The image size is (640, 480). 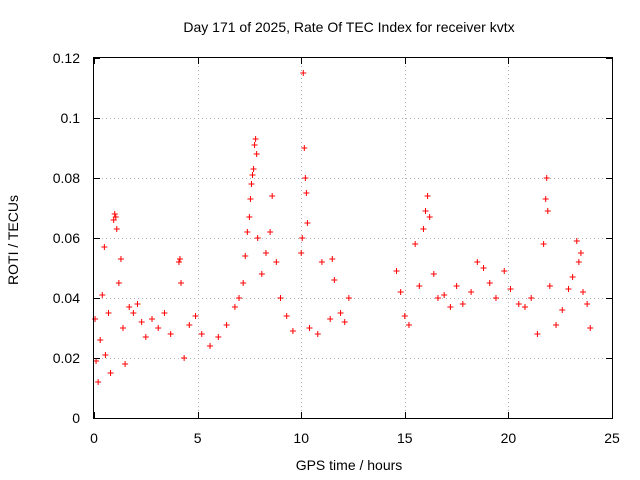 I want to click on x-tick-label: 20, so click(x=509, y=438).